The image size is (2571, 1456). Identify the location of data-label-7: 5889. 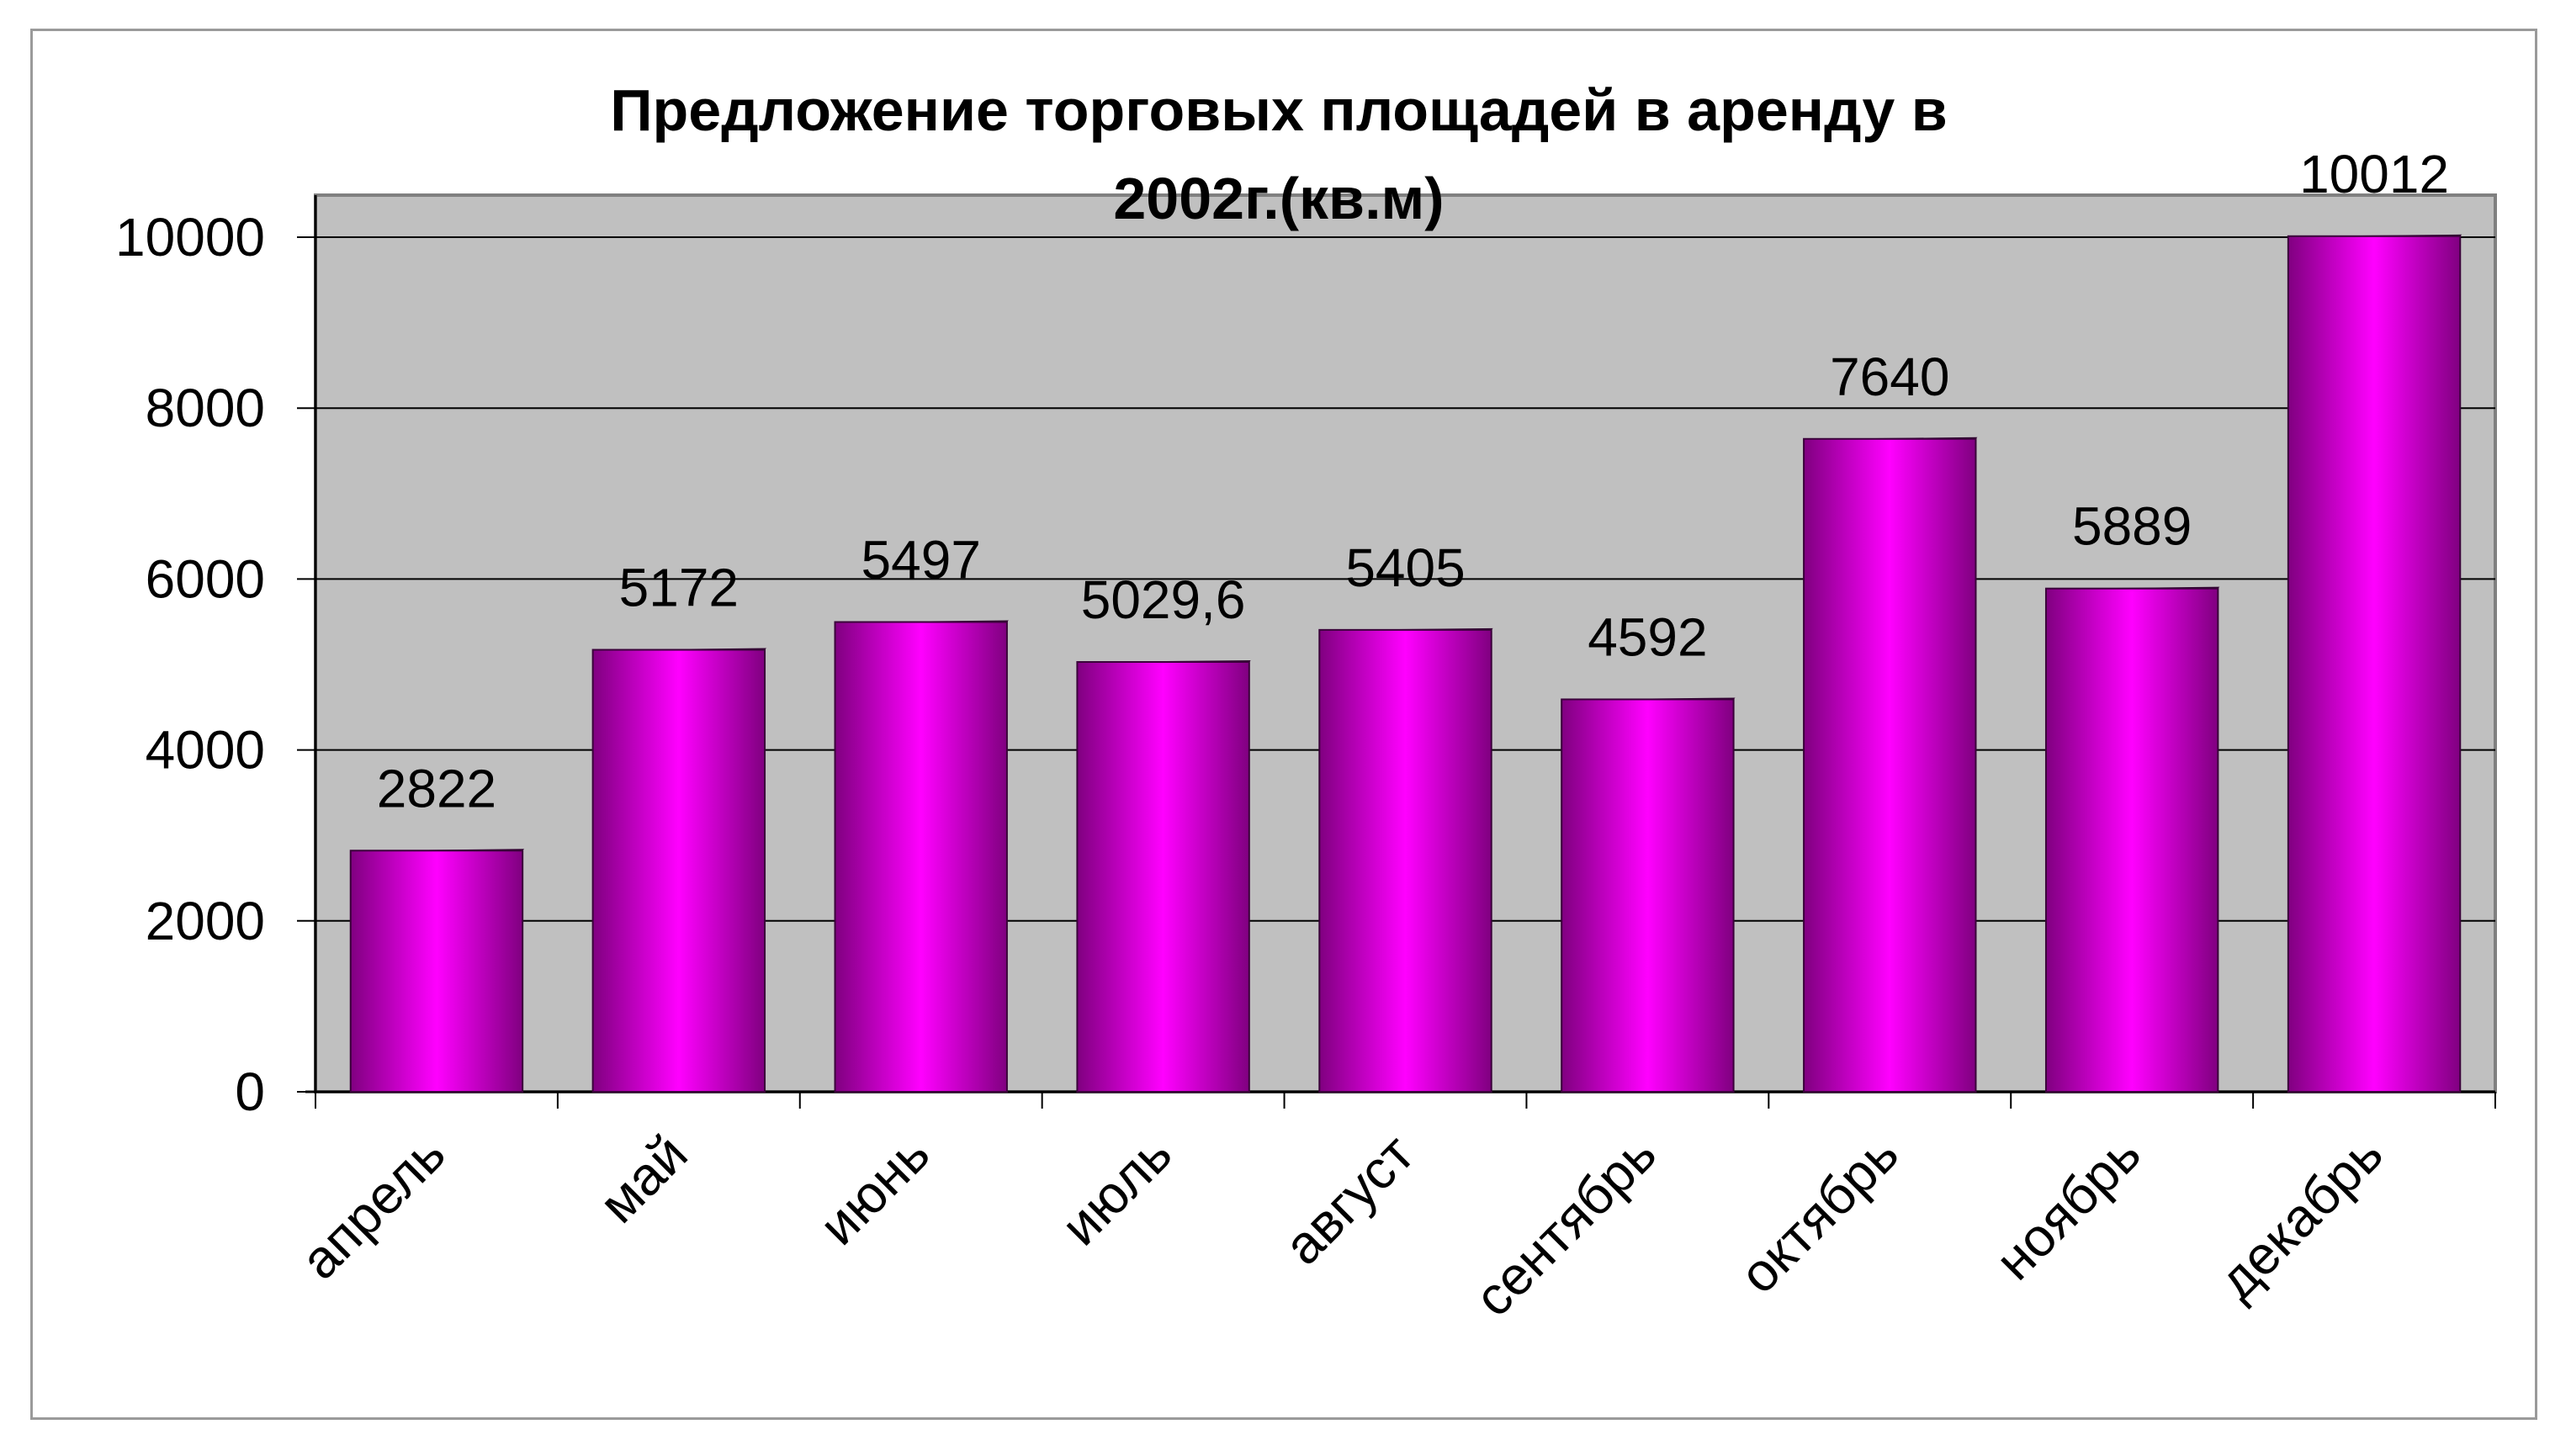
(2132, 526).